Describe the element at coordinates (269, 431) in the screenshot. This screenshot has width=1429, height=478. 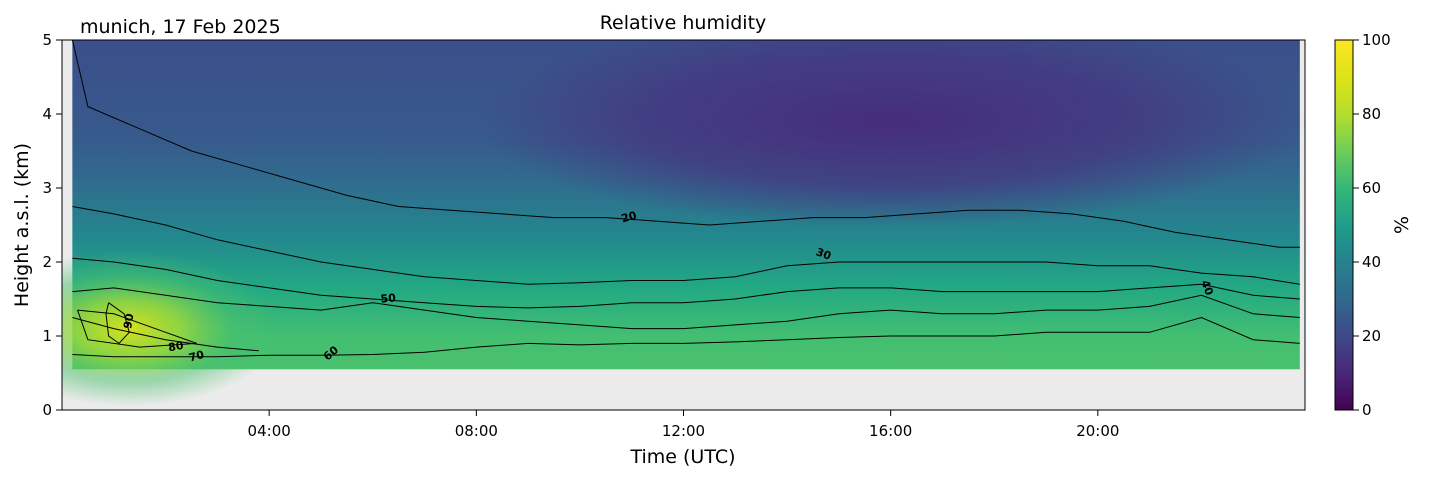
I see `x-tick-label: 04:00` at that location.